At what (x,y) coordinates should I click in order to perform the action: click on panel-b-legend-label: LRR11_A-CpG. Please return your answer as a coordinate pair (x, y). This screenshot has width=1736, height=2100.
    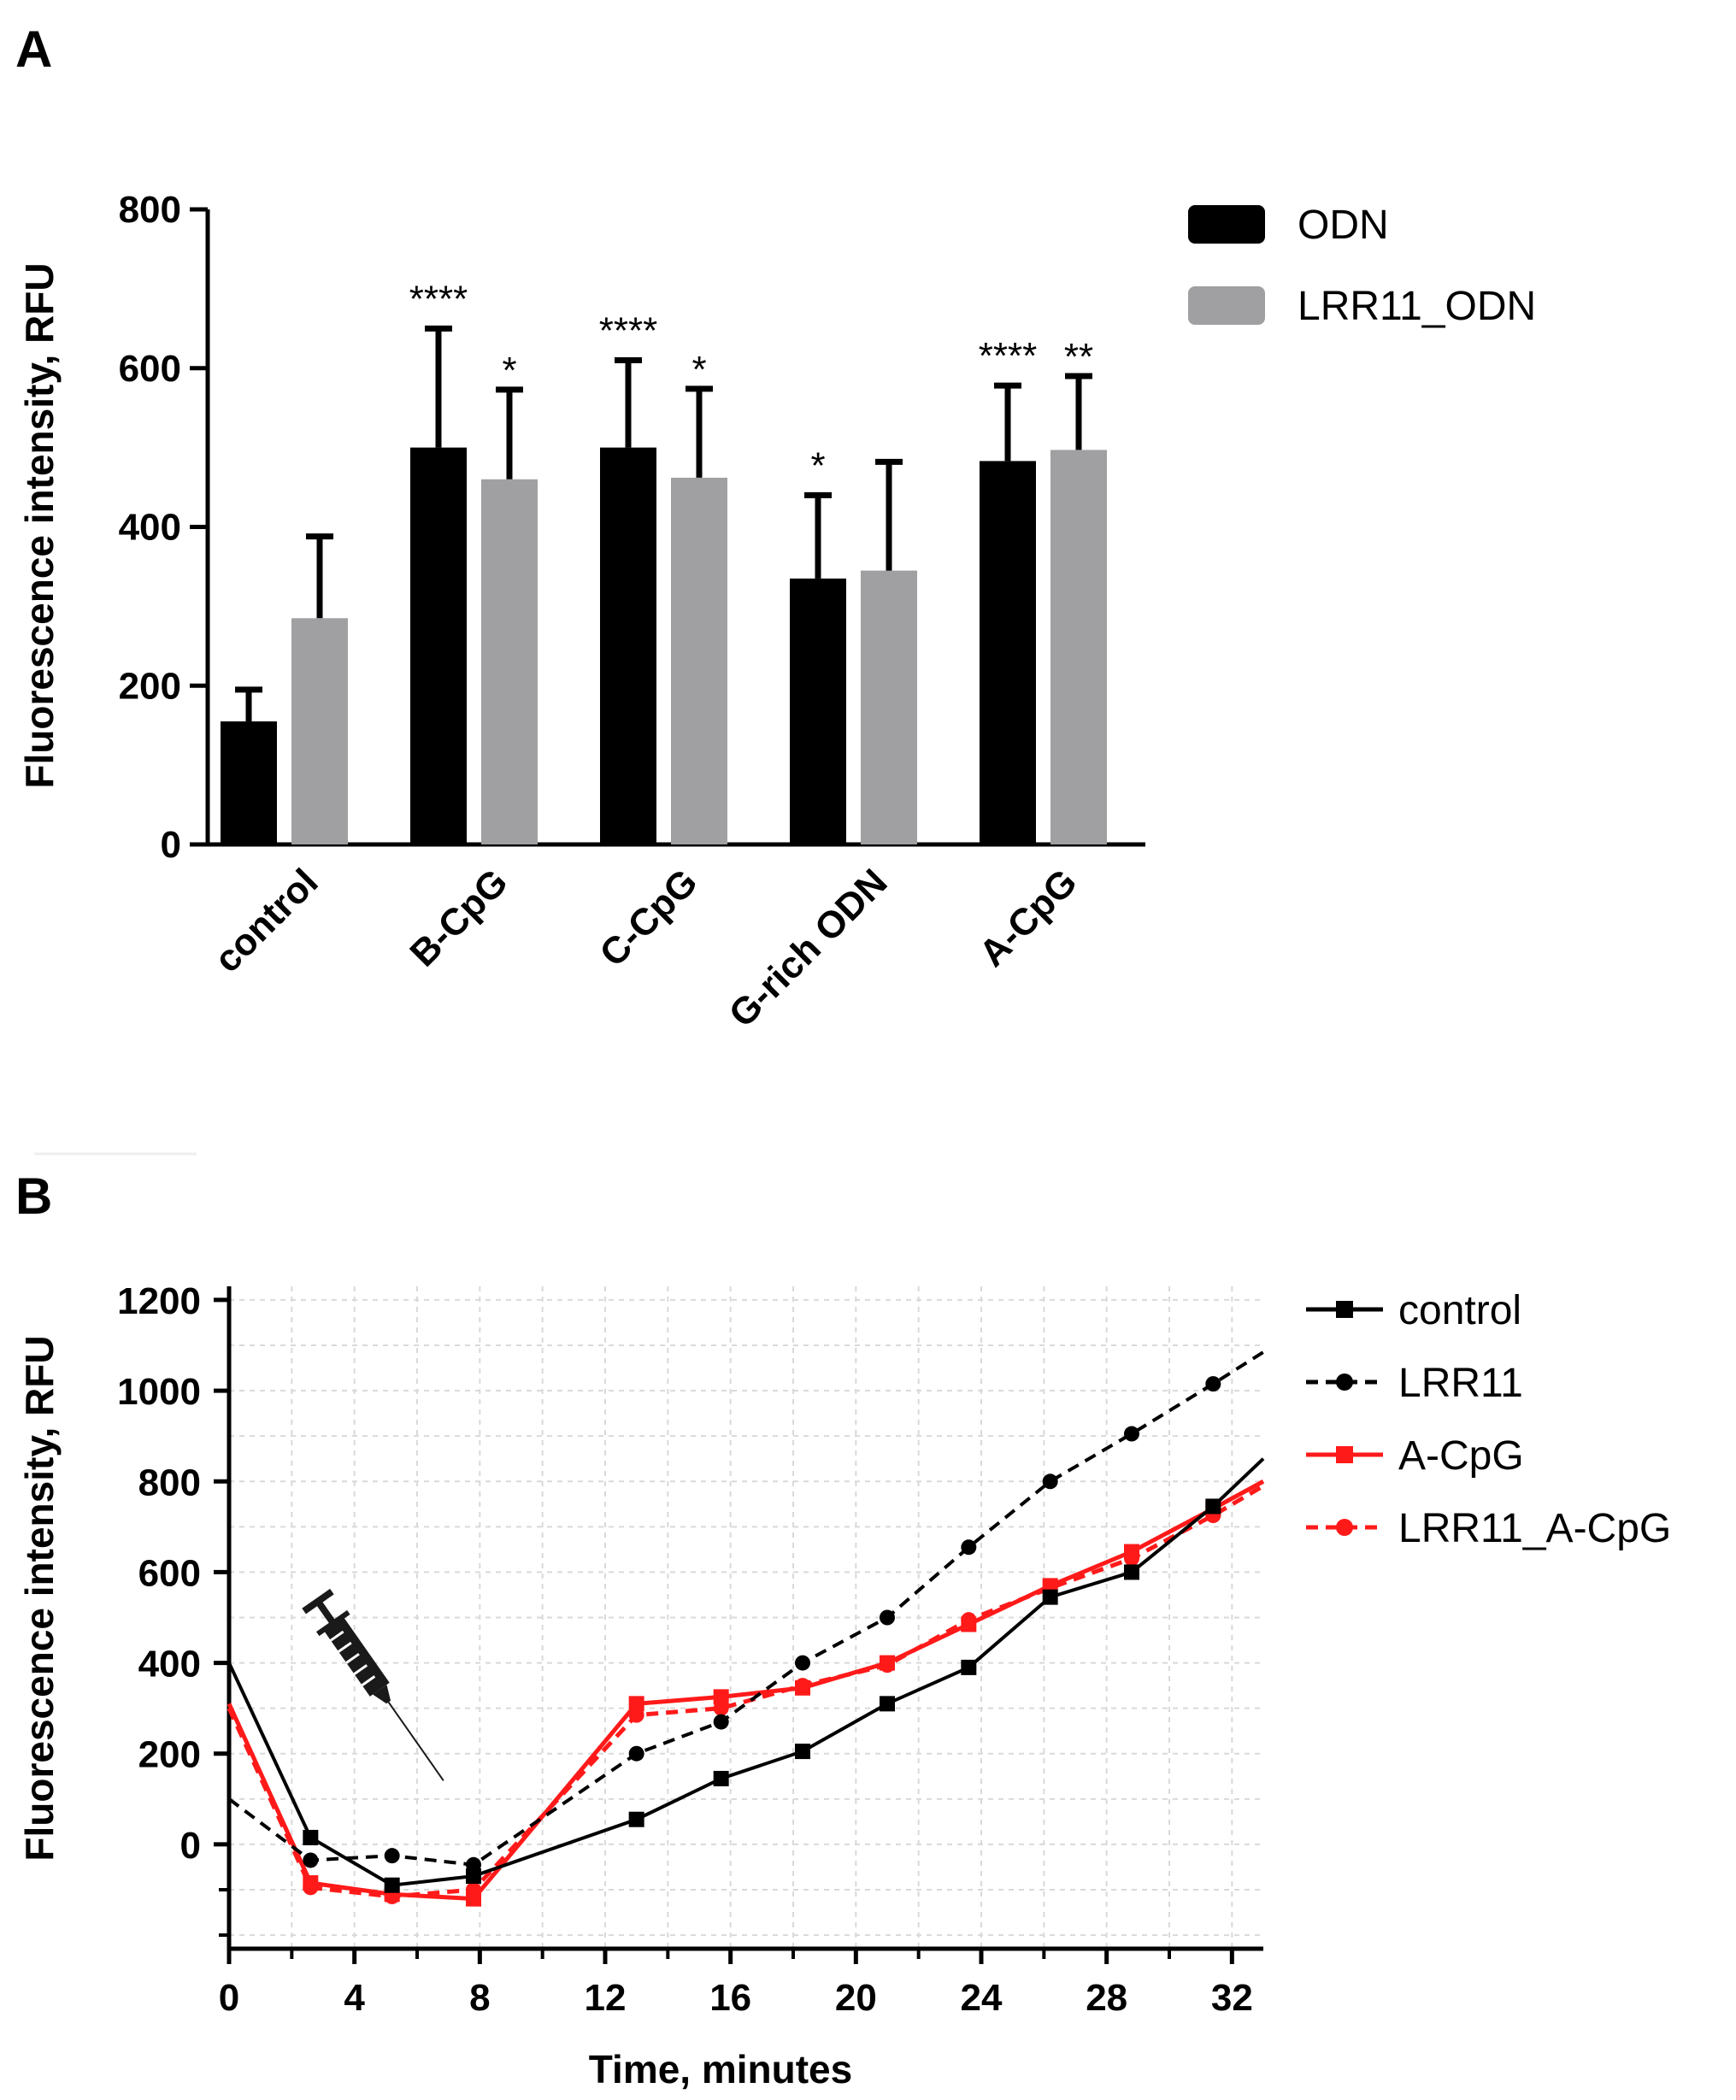
    Looking at the image, I should click on (1534, 1528).